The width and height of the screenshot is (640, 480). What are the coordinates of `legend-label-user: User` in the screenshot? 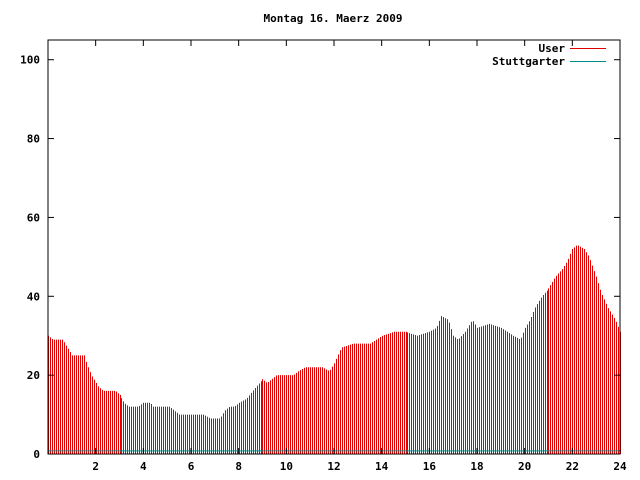 It's located at (552, 48).